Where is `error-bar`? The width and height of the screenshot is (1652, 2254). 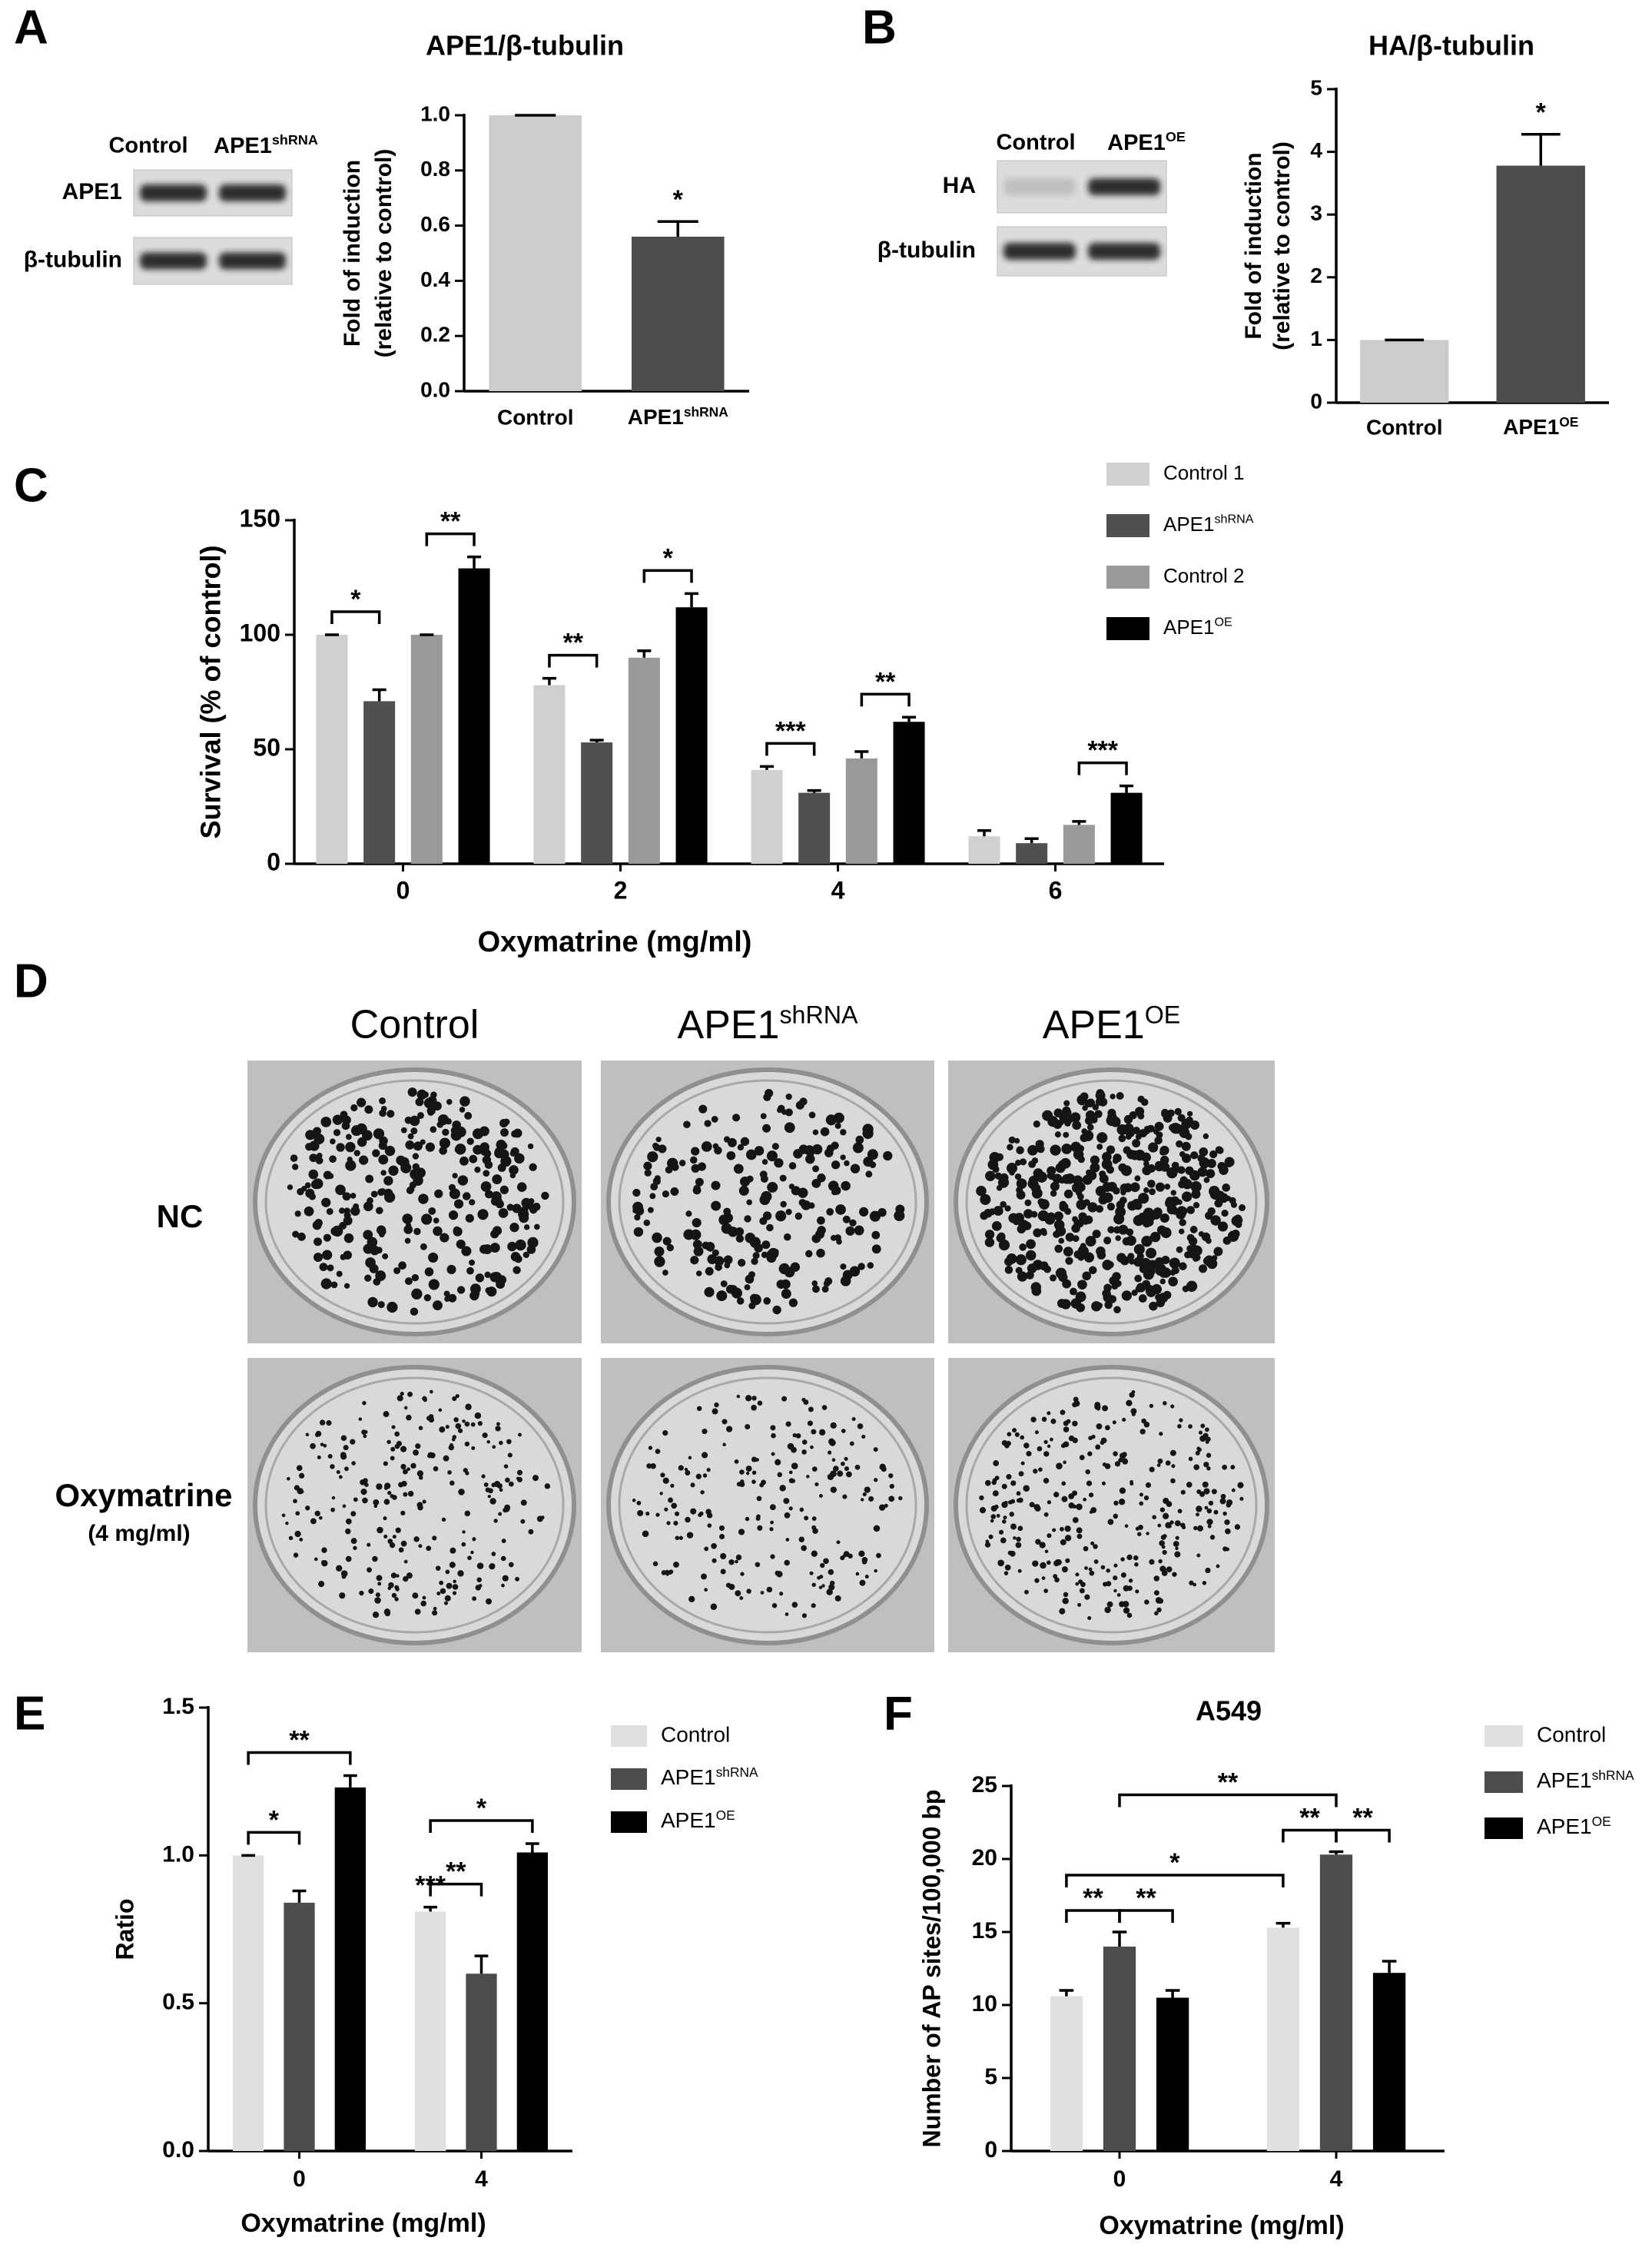
error-bar is located at coordinates (1389, 1966).